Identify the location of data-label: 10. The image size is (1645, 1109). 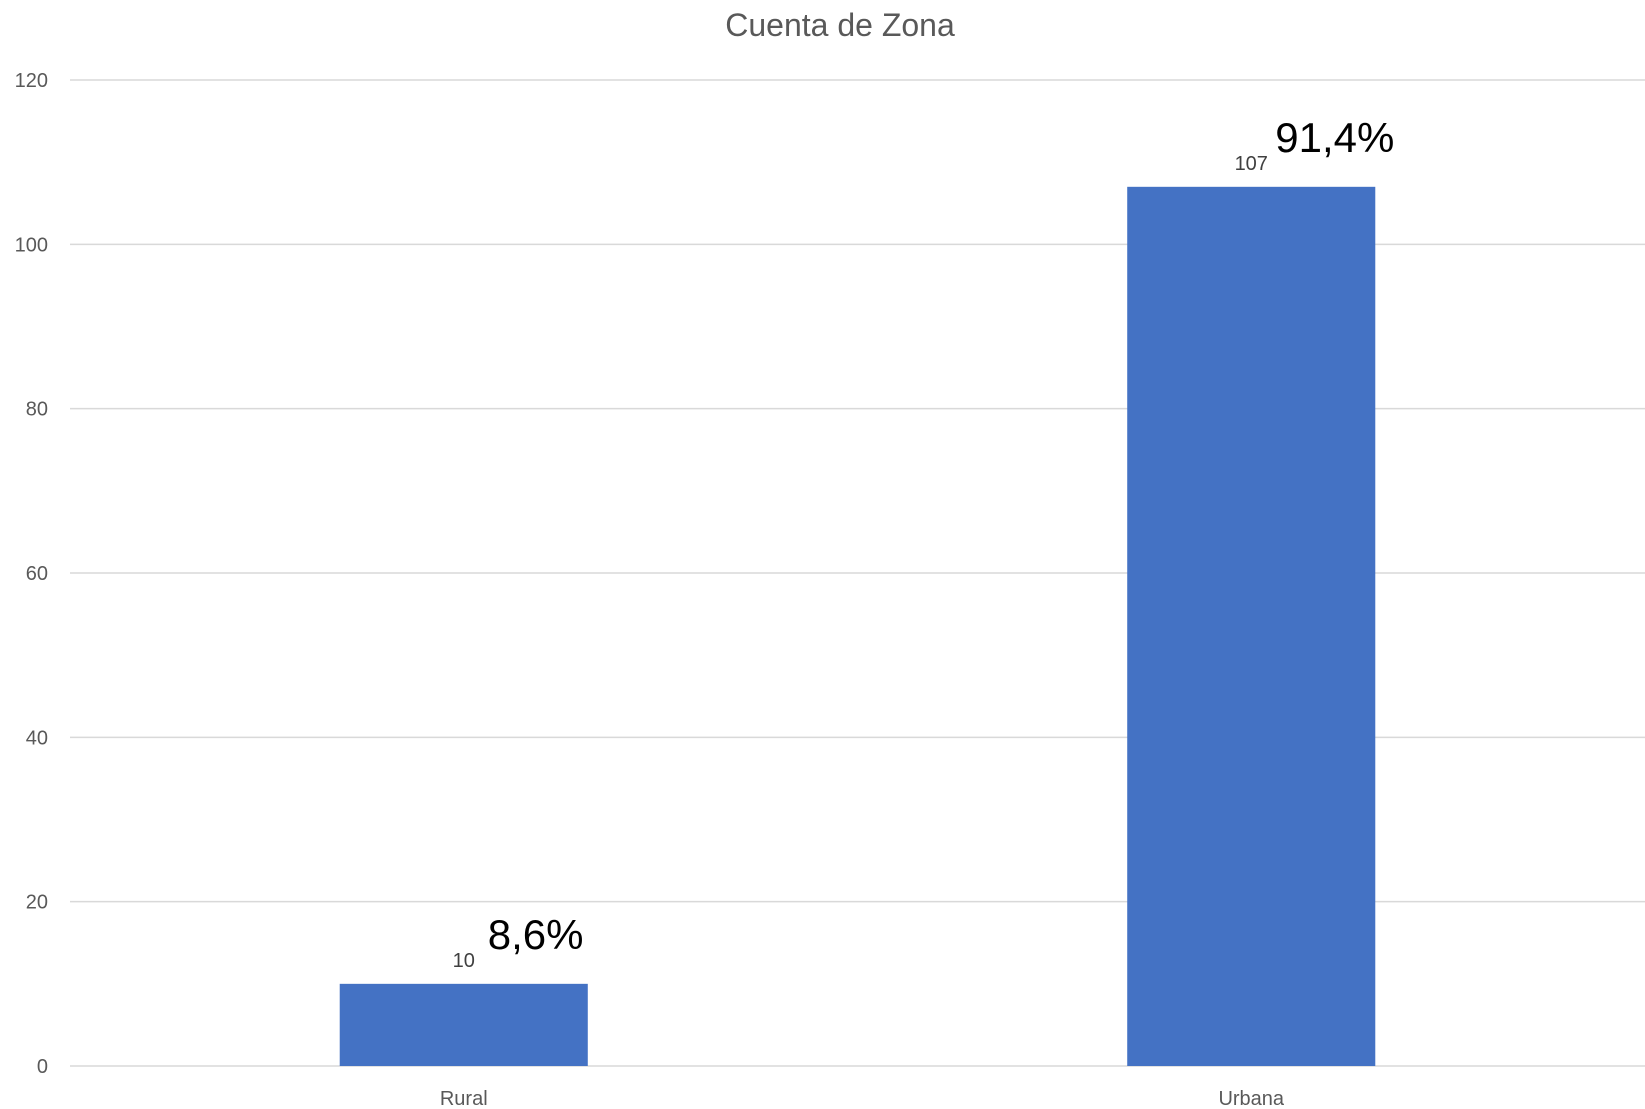
(464, 961).